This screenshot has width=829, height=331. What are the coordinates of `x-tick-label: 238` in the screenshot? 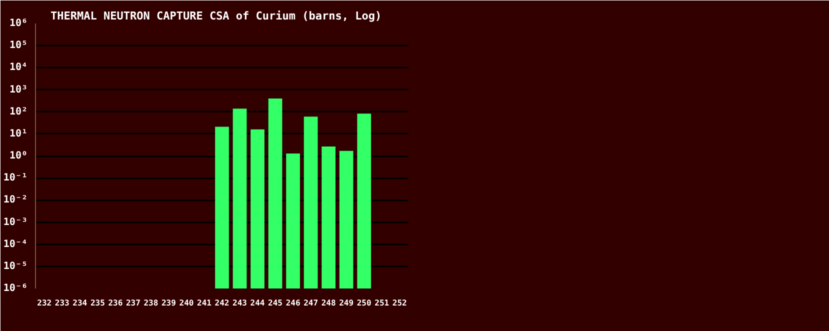 It's located at (151, 303).